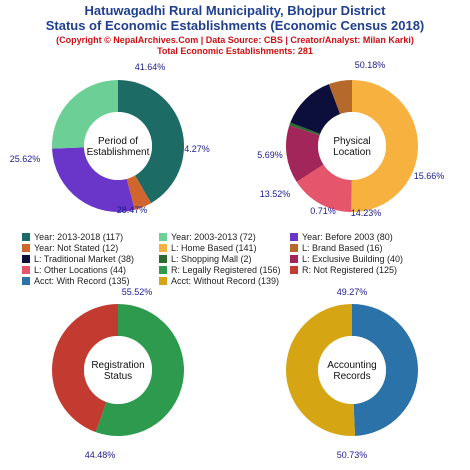  Describe the element at coordinates (211, 259) in the screenshot. I see `legend-label: L: Shopping Mall (2)` at that location.